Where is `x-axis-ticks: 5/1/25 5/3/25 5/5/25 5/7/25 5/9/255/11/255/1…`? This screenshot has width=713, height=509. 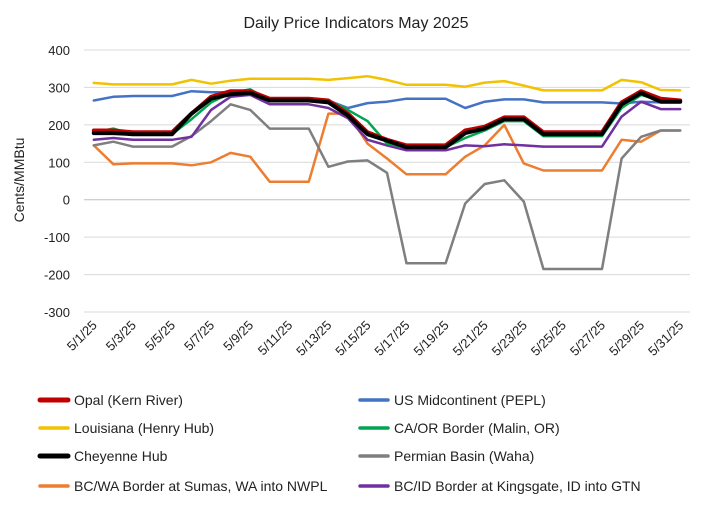
x-axis-ticks: 5/1/25 5/3/25 5/5/25 5/7/25 5/9/255/11/255/1… is located at coordinates (375, 338).